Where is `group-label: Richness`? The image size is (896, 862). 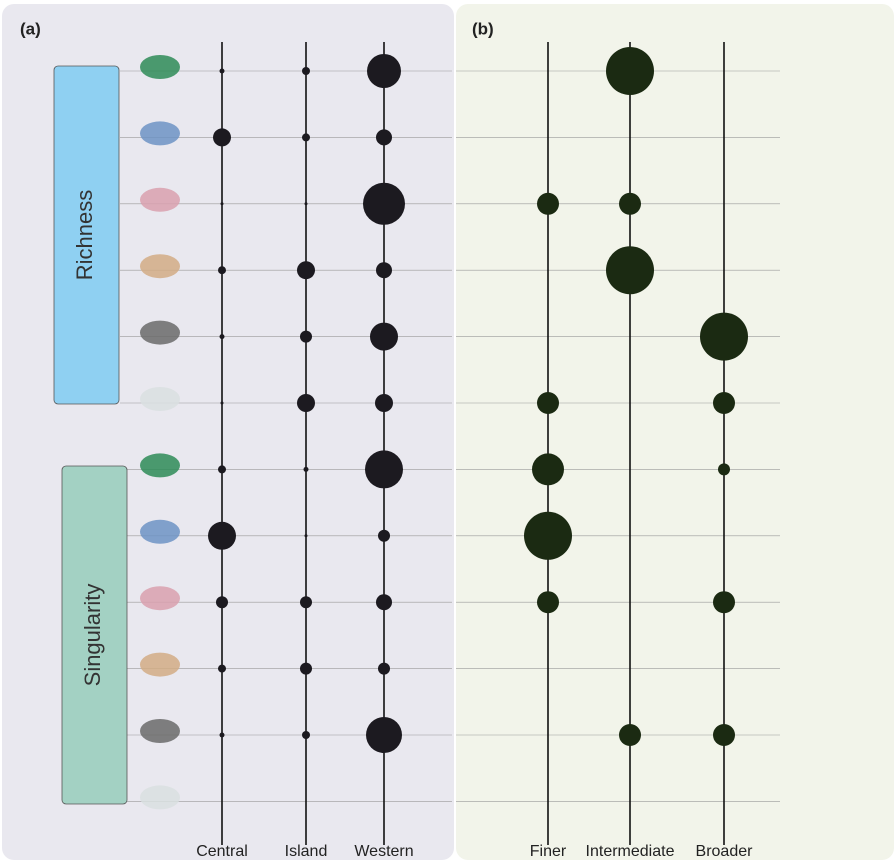 group-label: Richness is located at coordinates (84, 235).